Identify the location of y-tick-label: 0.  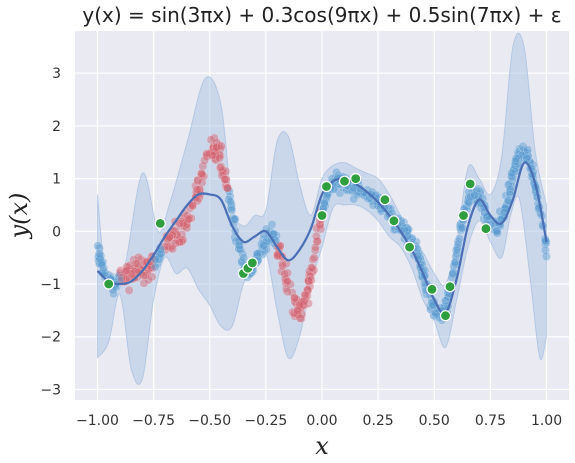
(56, 232).